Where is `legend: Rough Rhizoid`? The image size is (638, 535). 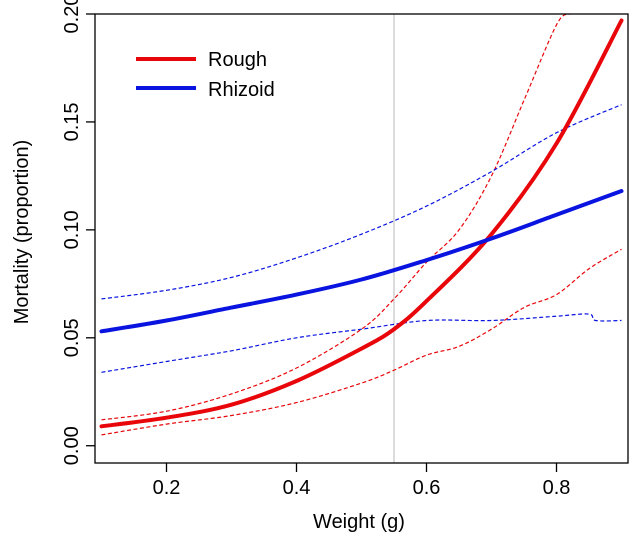 legend: Rough Rhizoid is located at coordinates (205, 75).